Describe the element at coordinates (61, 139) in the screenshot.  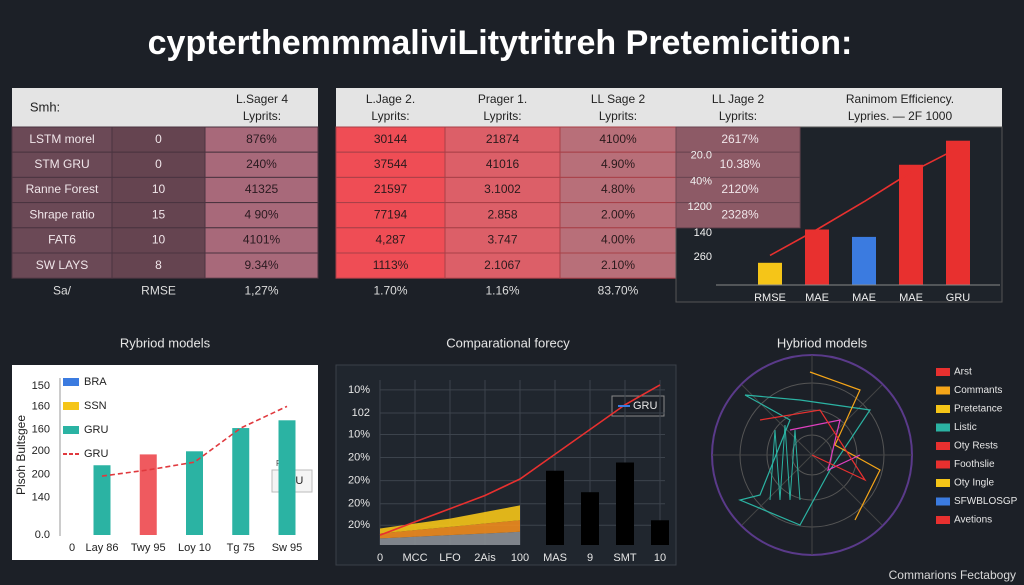
I see `cell-text: LSTM morel` at that location.